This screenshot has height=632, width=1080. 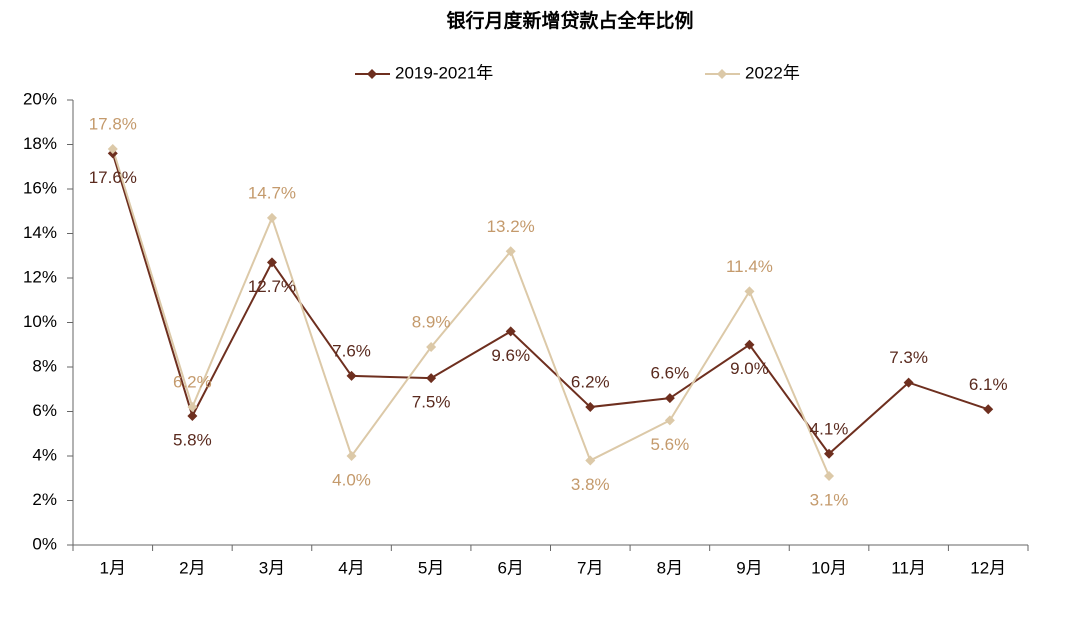 I want to click on x-tick-label: 2月, so click(x=192, y=567).